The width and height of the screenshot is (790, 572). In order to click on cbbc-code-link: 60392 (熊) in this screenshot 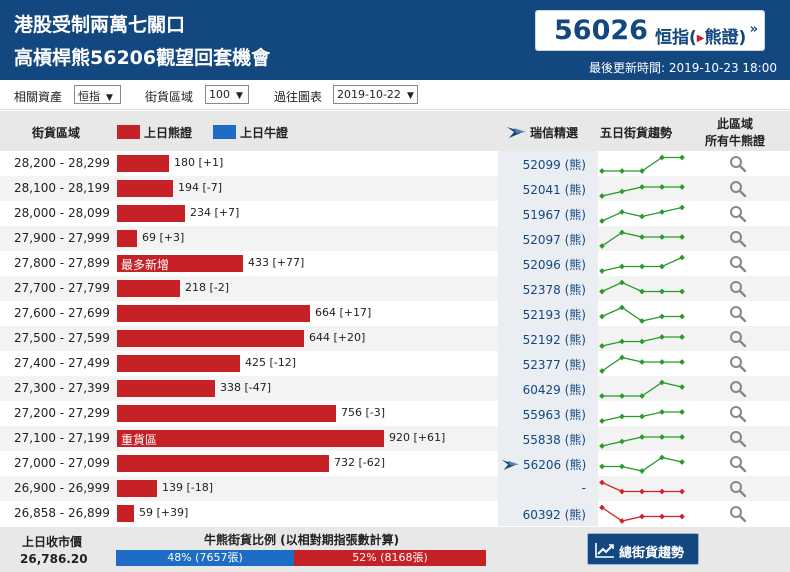, I will do `click(543, 514)`.